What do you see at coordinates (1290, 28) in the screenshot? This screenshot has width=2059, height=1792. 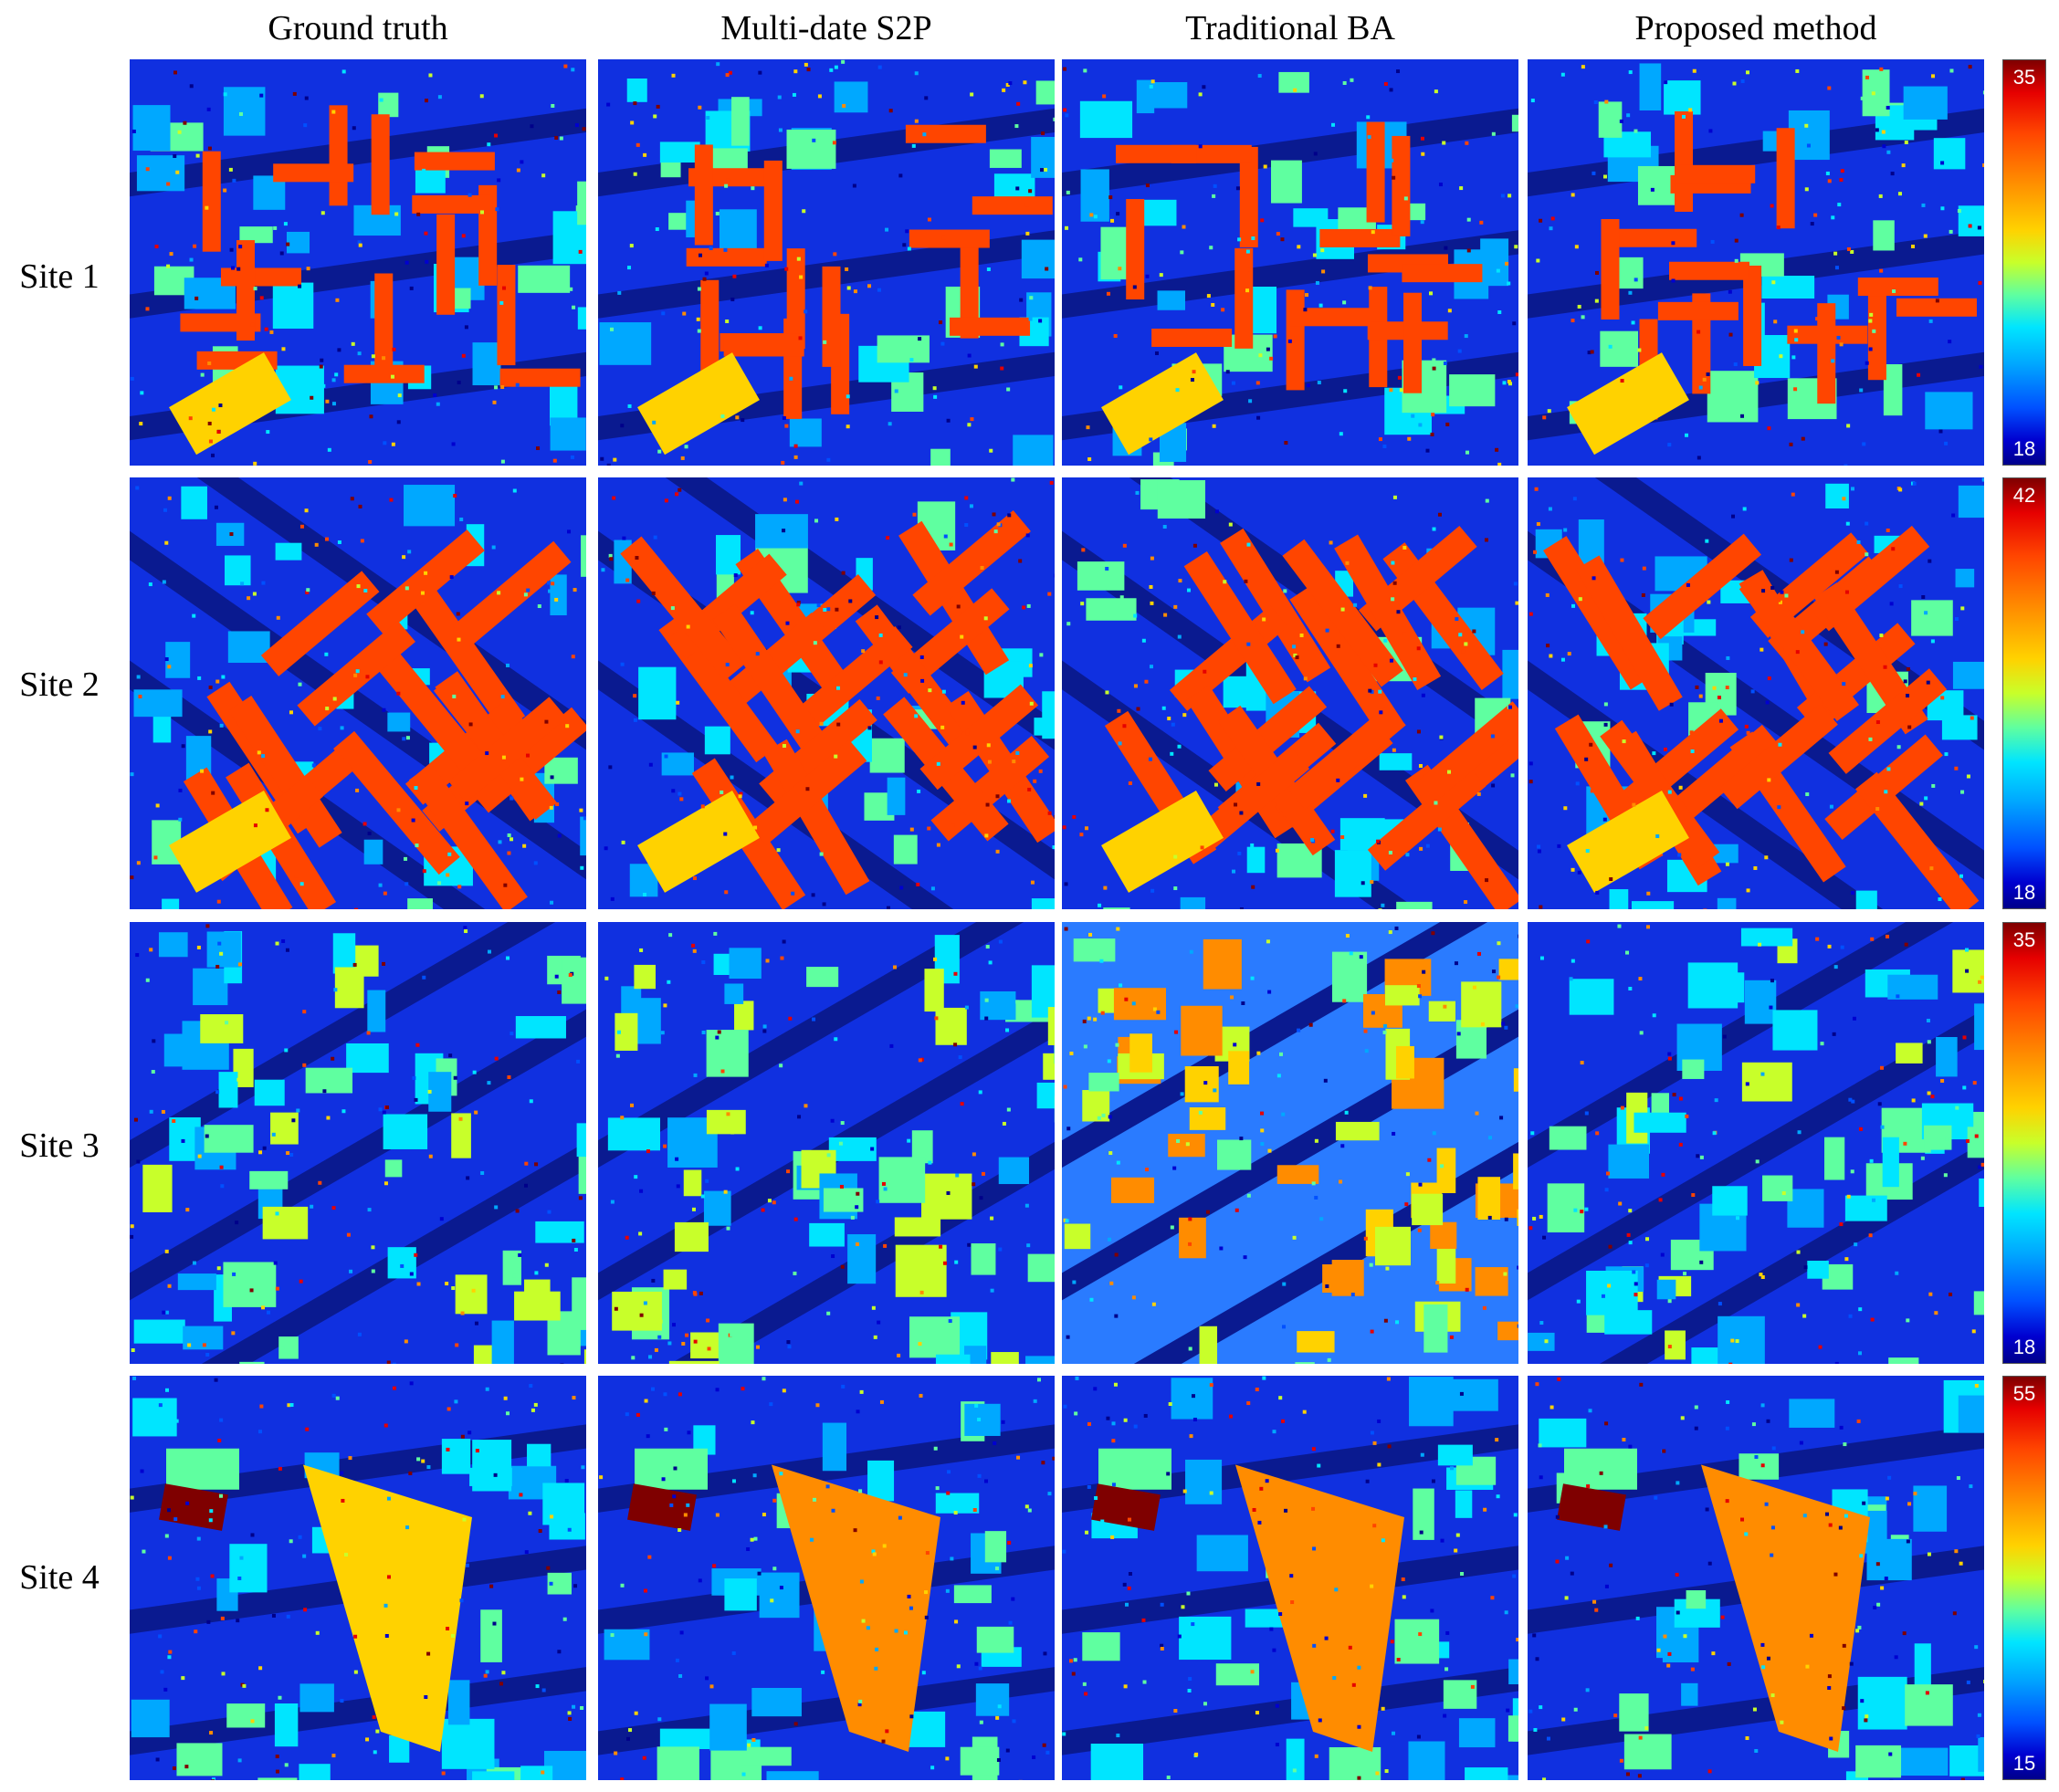 I see `column-header-traditional-ba: Traditional BA` at bounding box center [1290, 28].